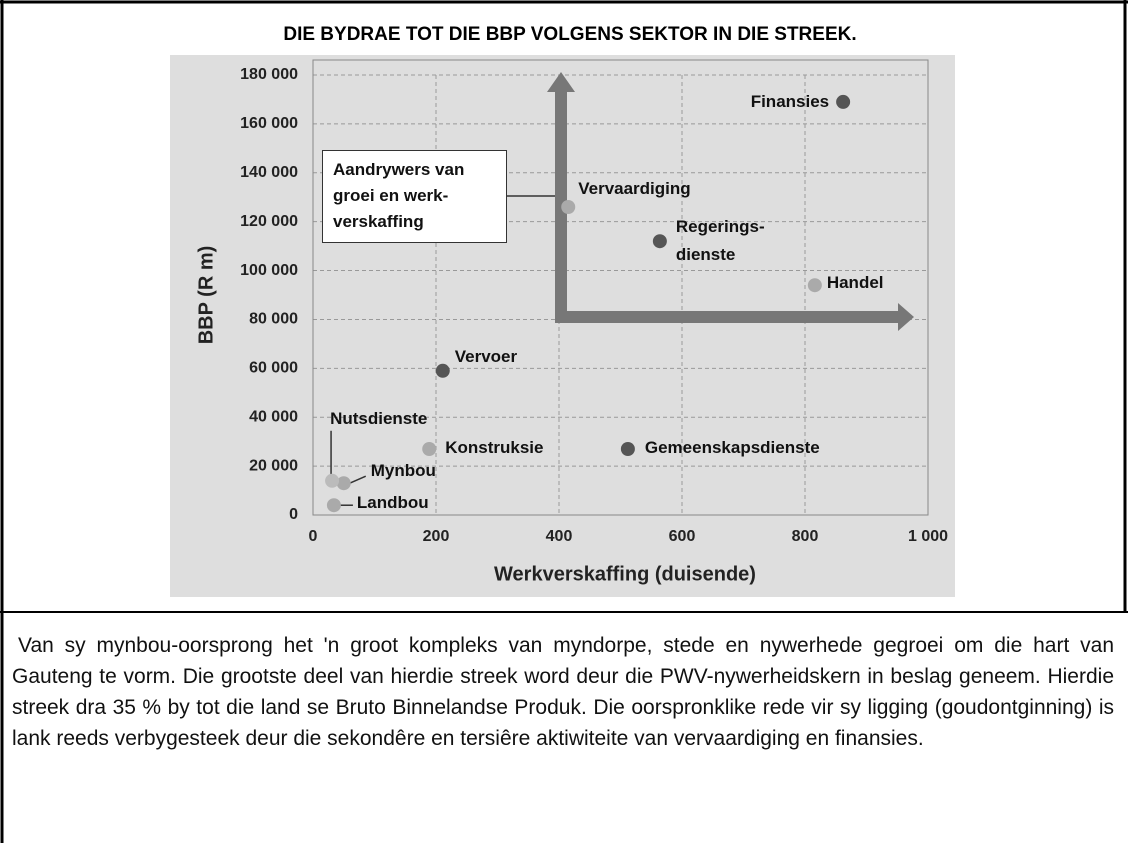 The height and width of the screenshot is (843, 1128). I want to click on y-tick-label: 180 000, so click(269, 74).